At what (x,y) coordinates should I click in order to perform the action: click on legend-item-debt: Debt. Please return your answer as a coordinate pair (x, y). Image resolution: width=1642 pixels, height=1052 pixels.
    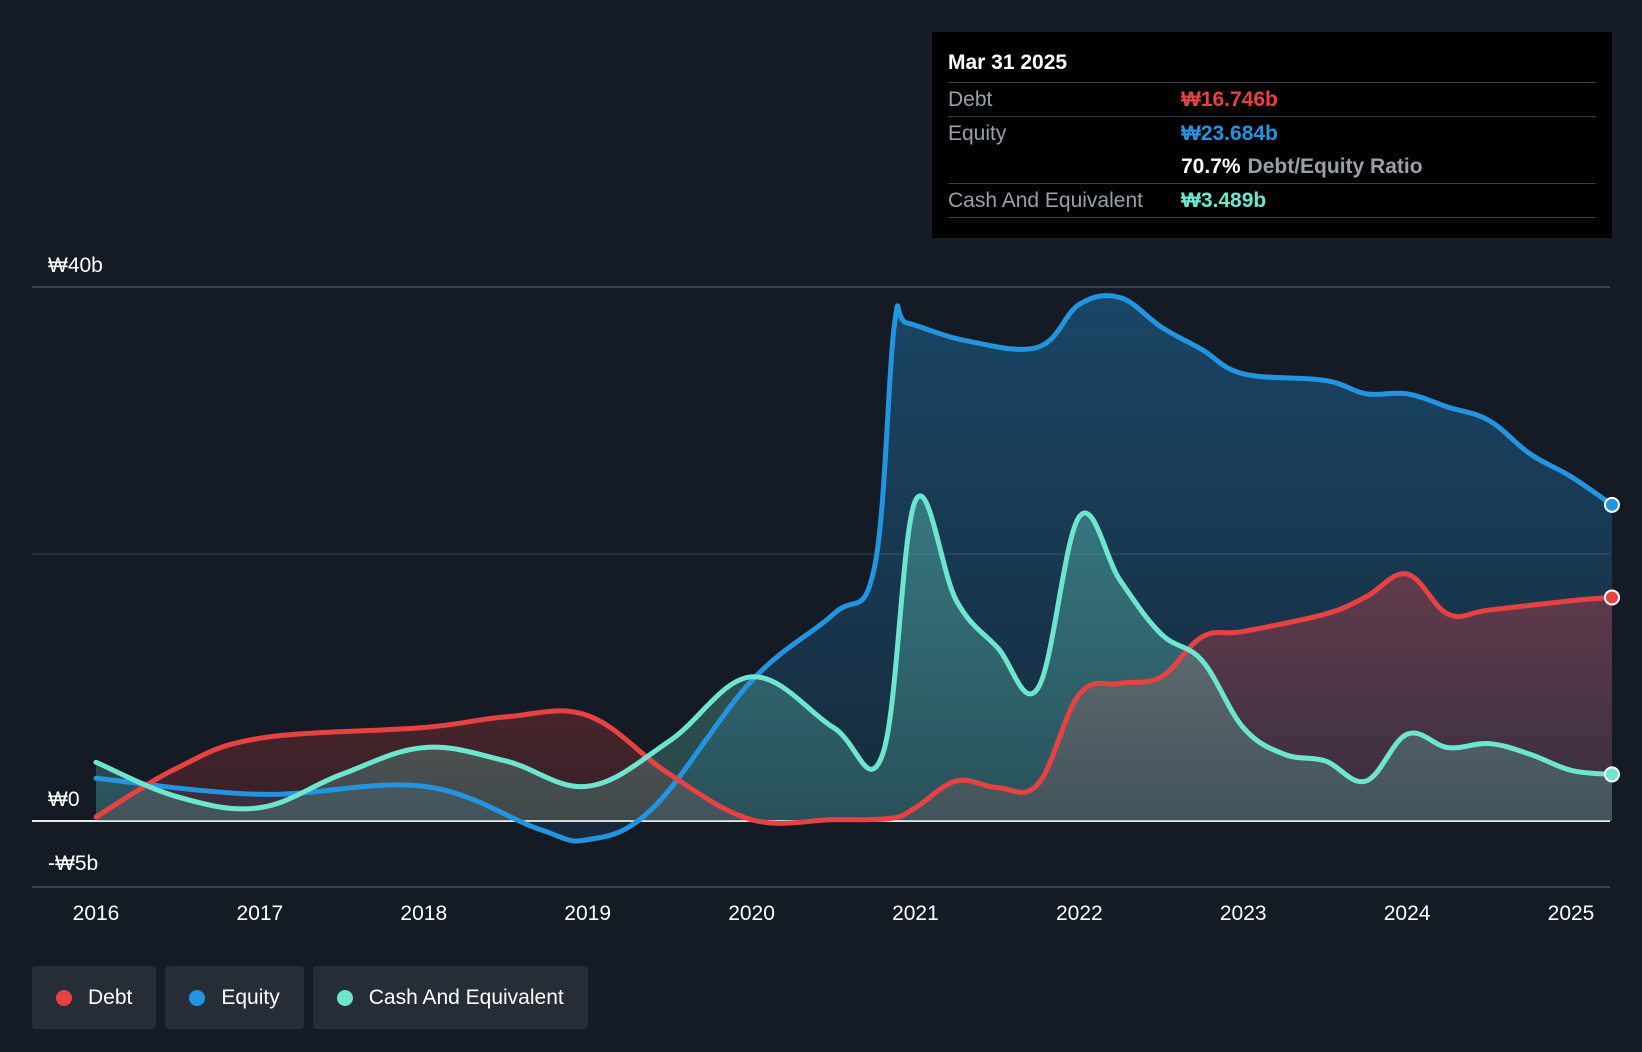
    Looking at the image, I should click on (94, 997).